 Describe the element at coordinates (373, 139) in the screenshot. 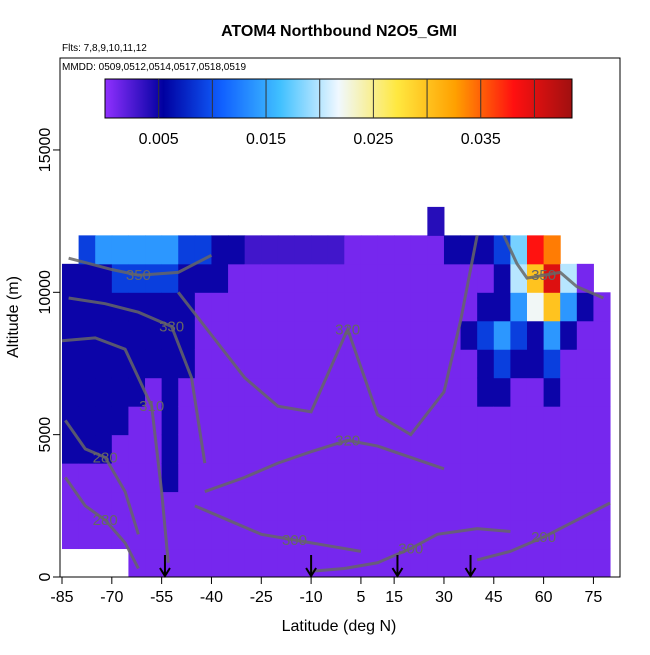

I see `colorbar-tick-label: 0.025` at that location.